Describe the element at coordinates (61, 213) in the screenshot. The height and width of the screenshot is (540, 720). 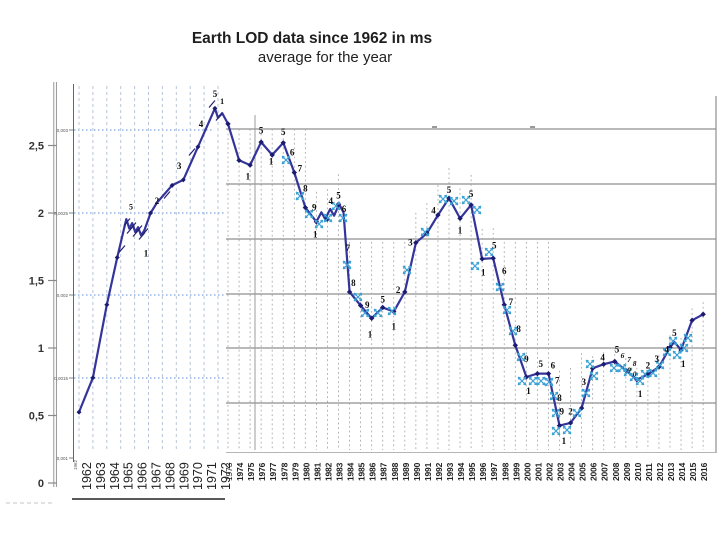
I see `inner-y-label: 0,0025` at that location.